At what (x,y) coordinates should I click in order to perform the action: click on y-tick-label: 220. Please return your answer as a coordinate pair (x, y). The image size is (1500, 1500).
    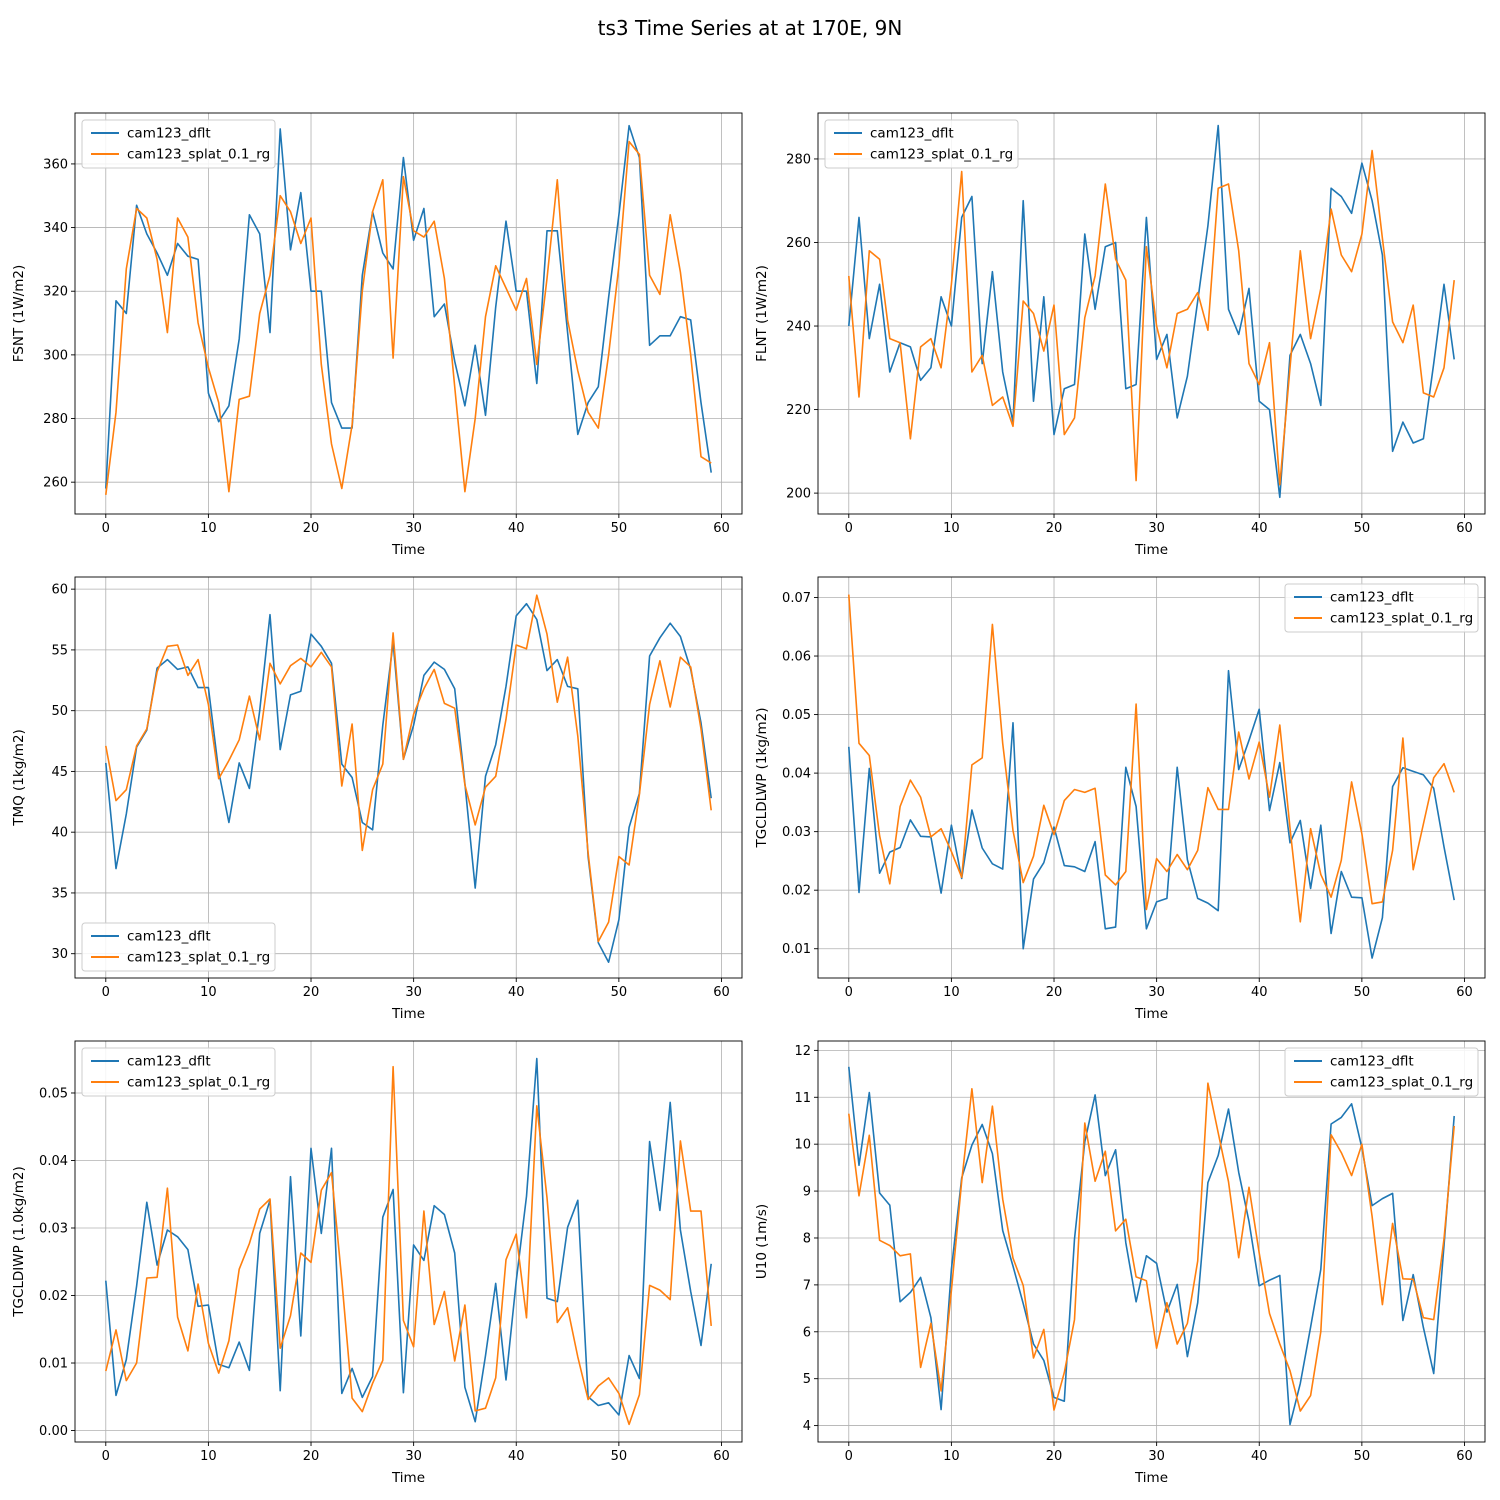
    Looking at the image, I should click on (798, 410).